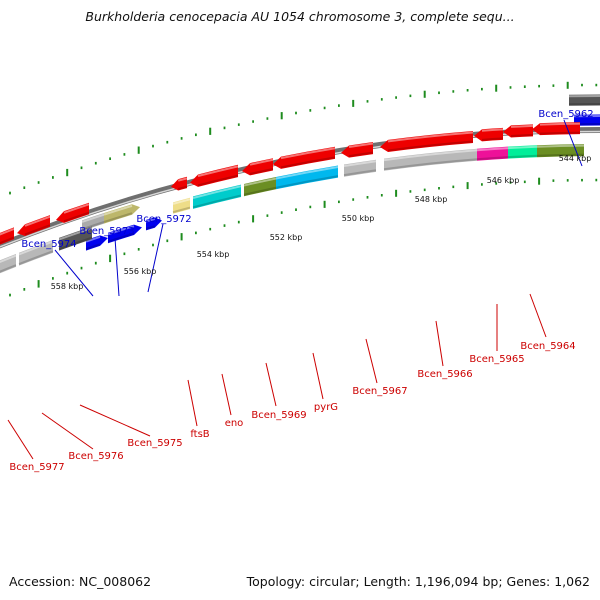 Image resolution: width=600 pixels, height=600 pixels. Describe the element at coordinates (575, 158) in the screenshot. I see `scale-label-544-kbp: 544 kbp` at that location.